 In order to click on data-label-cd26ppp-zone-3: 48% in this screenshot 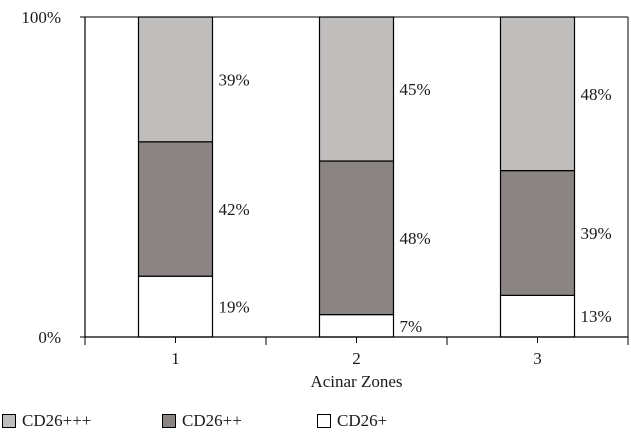, I will do `click(596, 94)`.